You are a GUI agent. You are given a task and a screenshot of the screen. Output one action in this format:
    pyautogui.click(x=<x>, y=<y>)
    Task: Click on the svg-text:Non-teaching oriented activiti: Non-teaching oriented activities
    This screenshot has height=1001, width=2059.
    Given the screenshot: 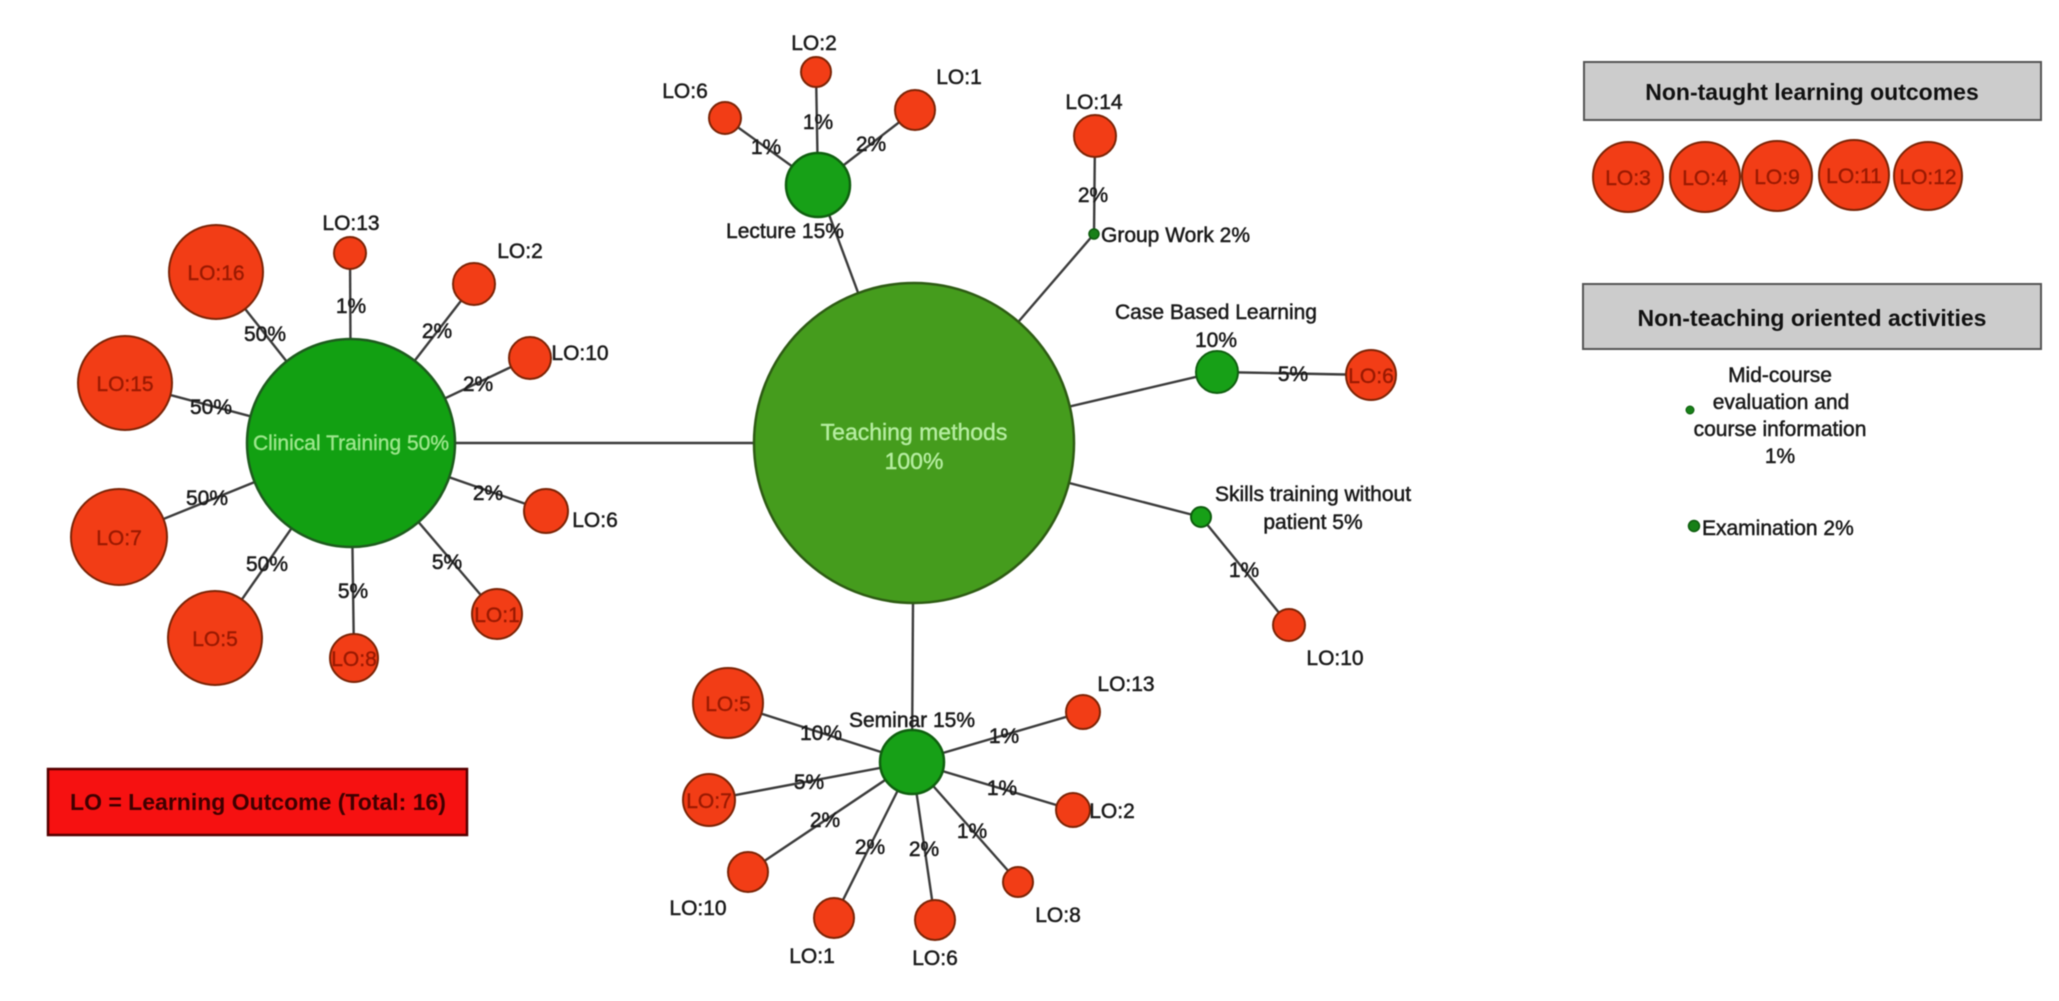 What is the action you would take?
    pyautogui.click(x=1812, y=318)
    